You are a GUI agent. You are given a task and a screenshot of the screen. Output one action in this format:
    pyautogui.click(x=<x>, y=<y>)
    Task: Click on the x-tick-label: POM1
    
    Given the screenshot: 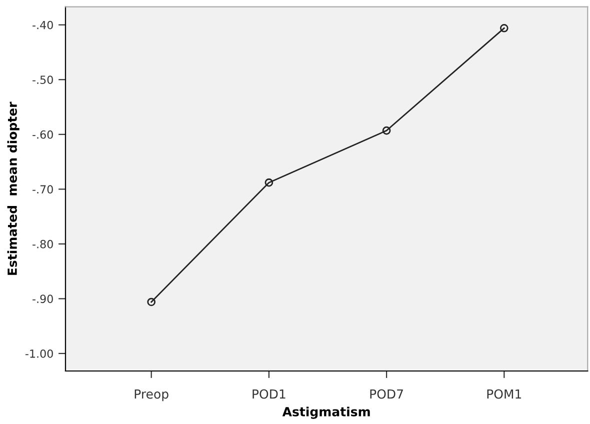 What is the action you would take?
    pyautogui.click(x=504, y=394)
    